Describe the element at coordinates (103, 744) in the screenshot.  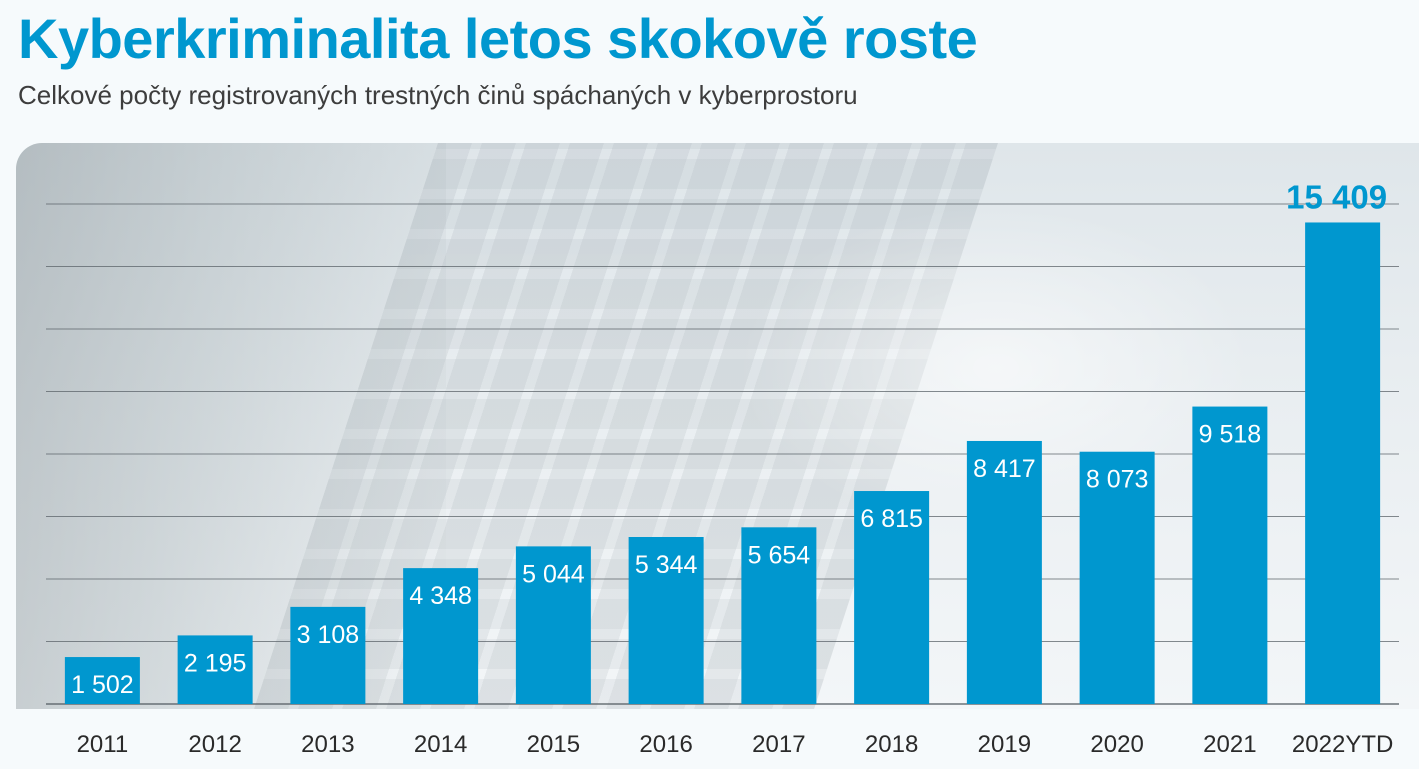
I see `x-tick-label-2011: 2011` at that location.